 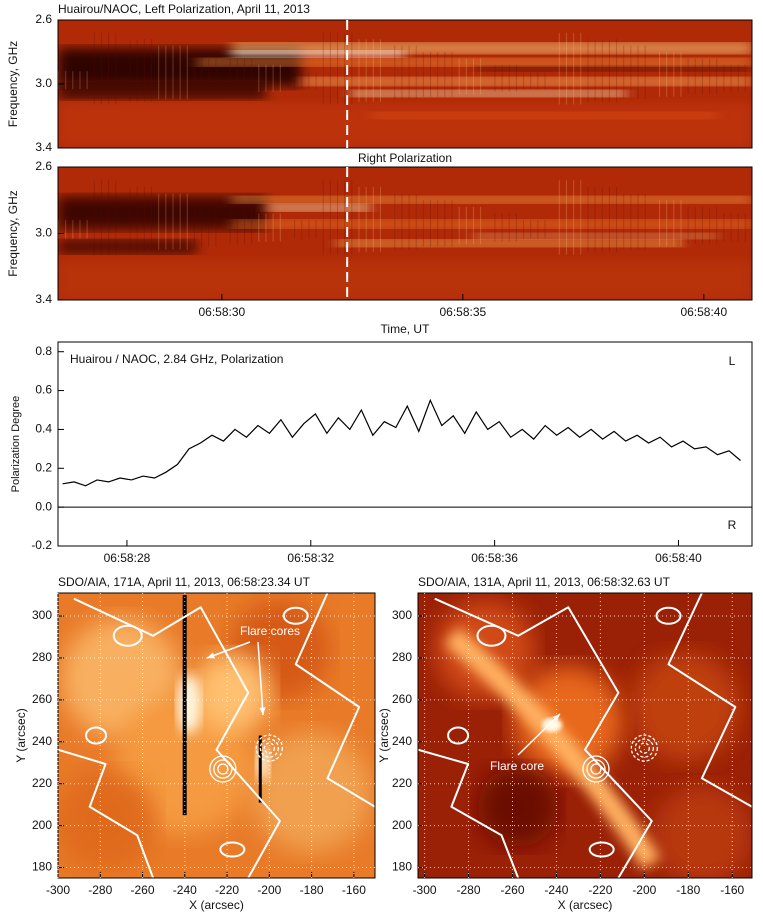 What do you see at coordinates (732, 361) in the screenshot?
I see `annotation: L` at bounding box center [732, 361].